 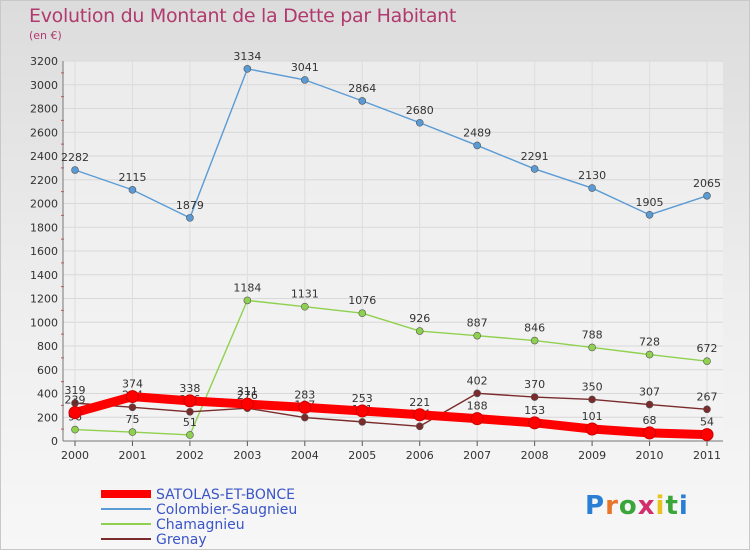 What do you see at coordinates (650, 455) in the screenshot?
I see `x-tick-label: 2010` at bounding box center [650, 455].